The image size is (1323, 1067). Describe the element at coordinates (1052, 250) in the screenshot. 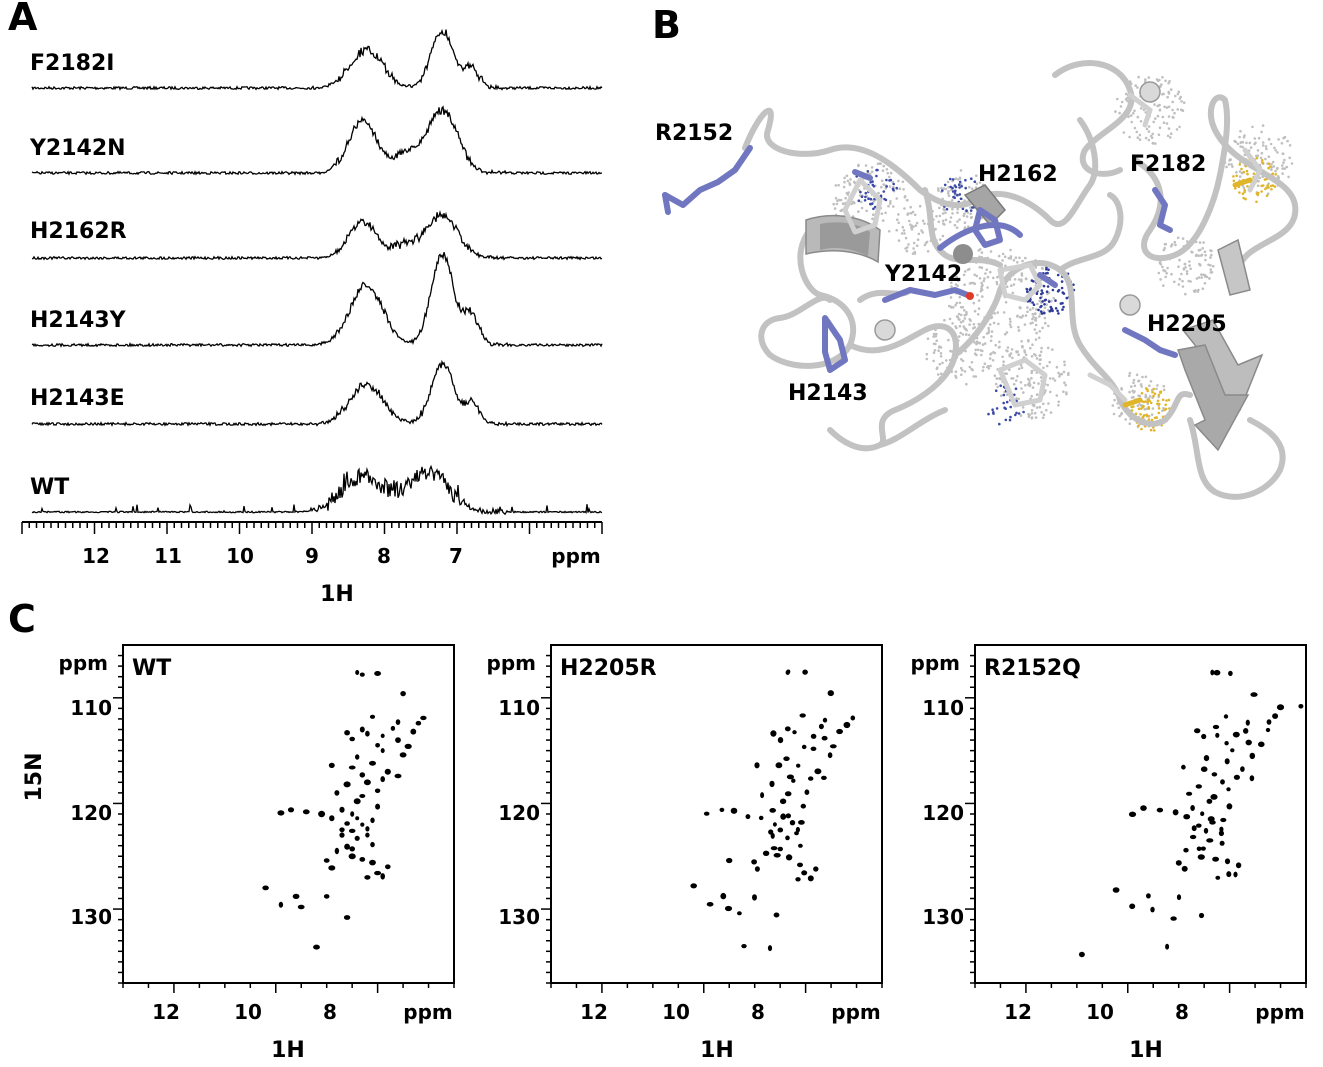

I see `grey-sidechains` at that location.